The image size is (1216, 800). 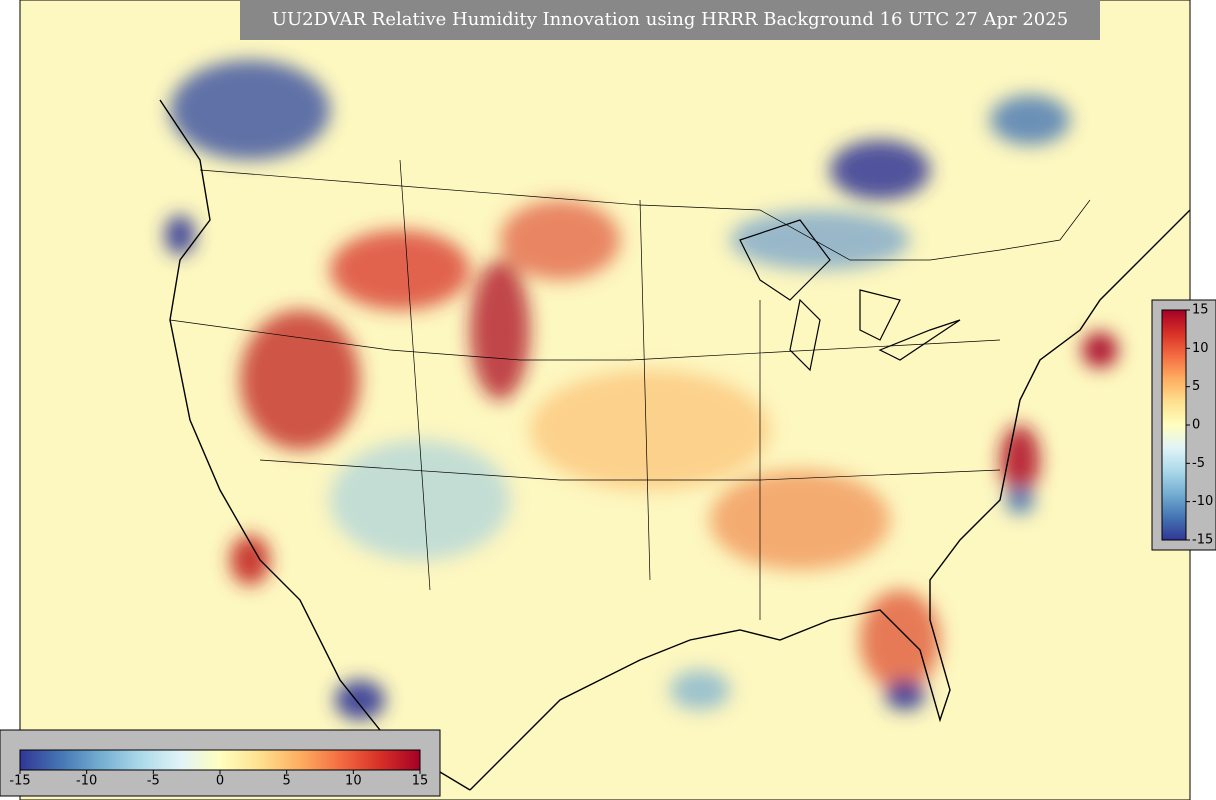 I want to click on great-lakes, so click(x=850, y=295).